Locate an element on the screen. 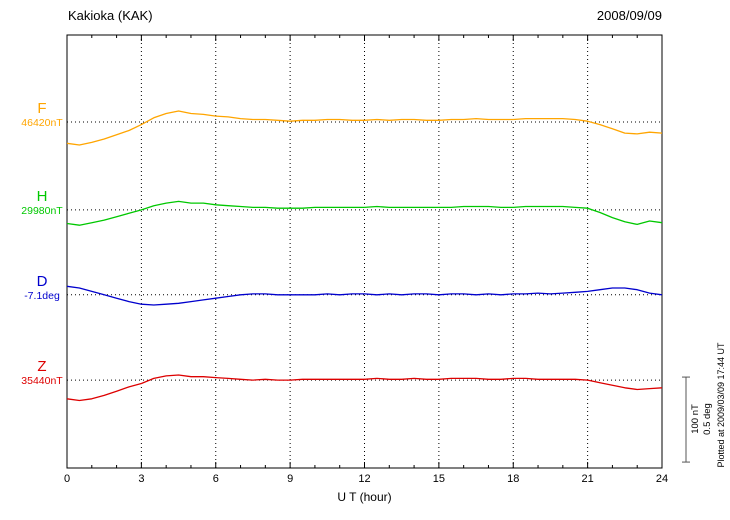  trace-label-group-h: H 29980nT is located at coordinates (42, 202).